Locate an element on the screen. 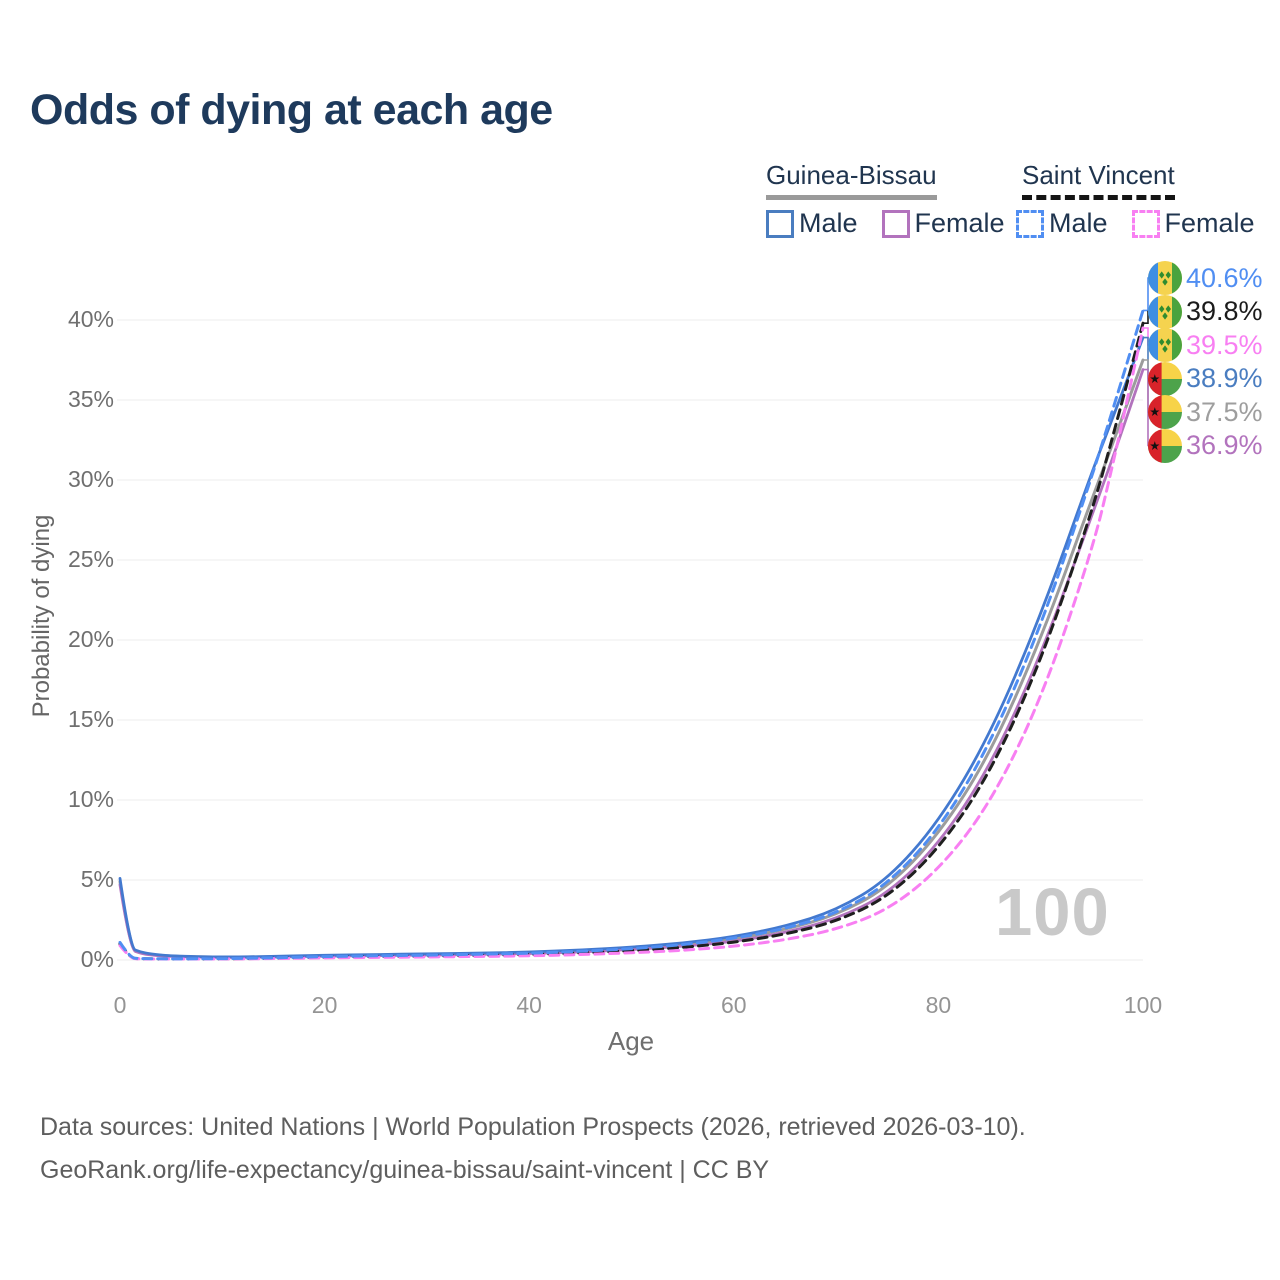  end-value-text: 40.6% is located at coordinates (1224, 277).